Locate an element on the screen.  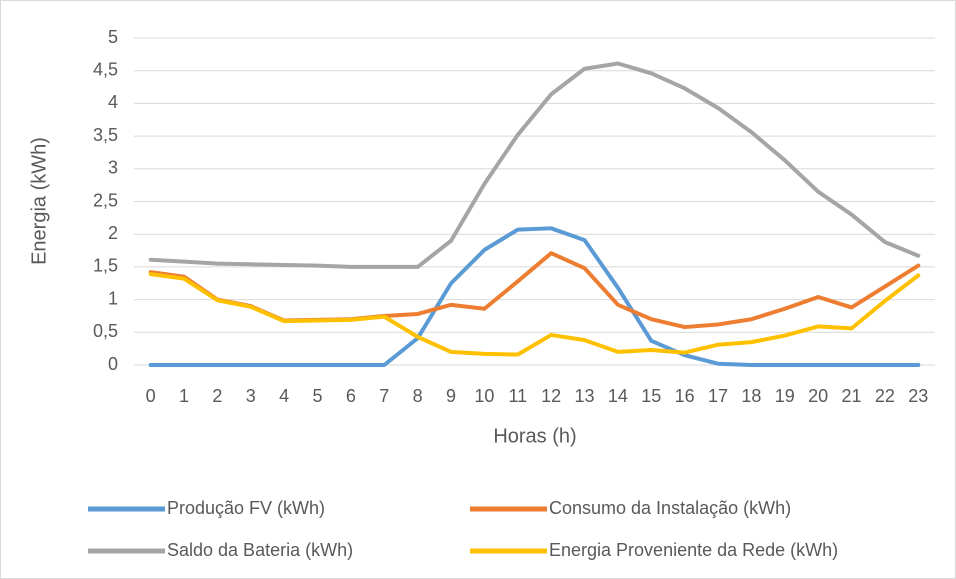
y-tick-label: 4 is located at coordinates (113, 102).